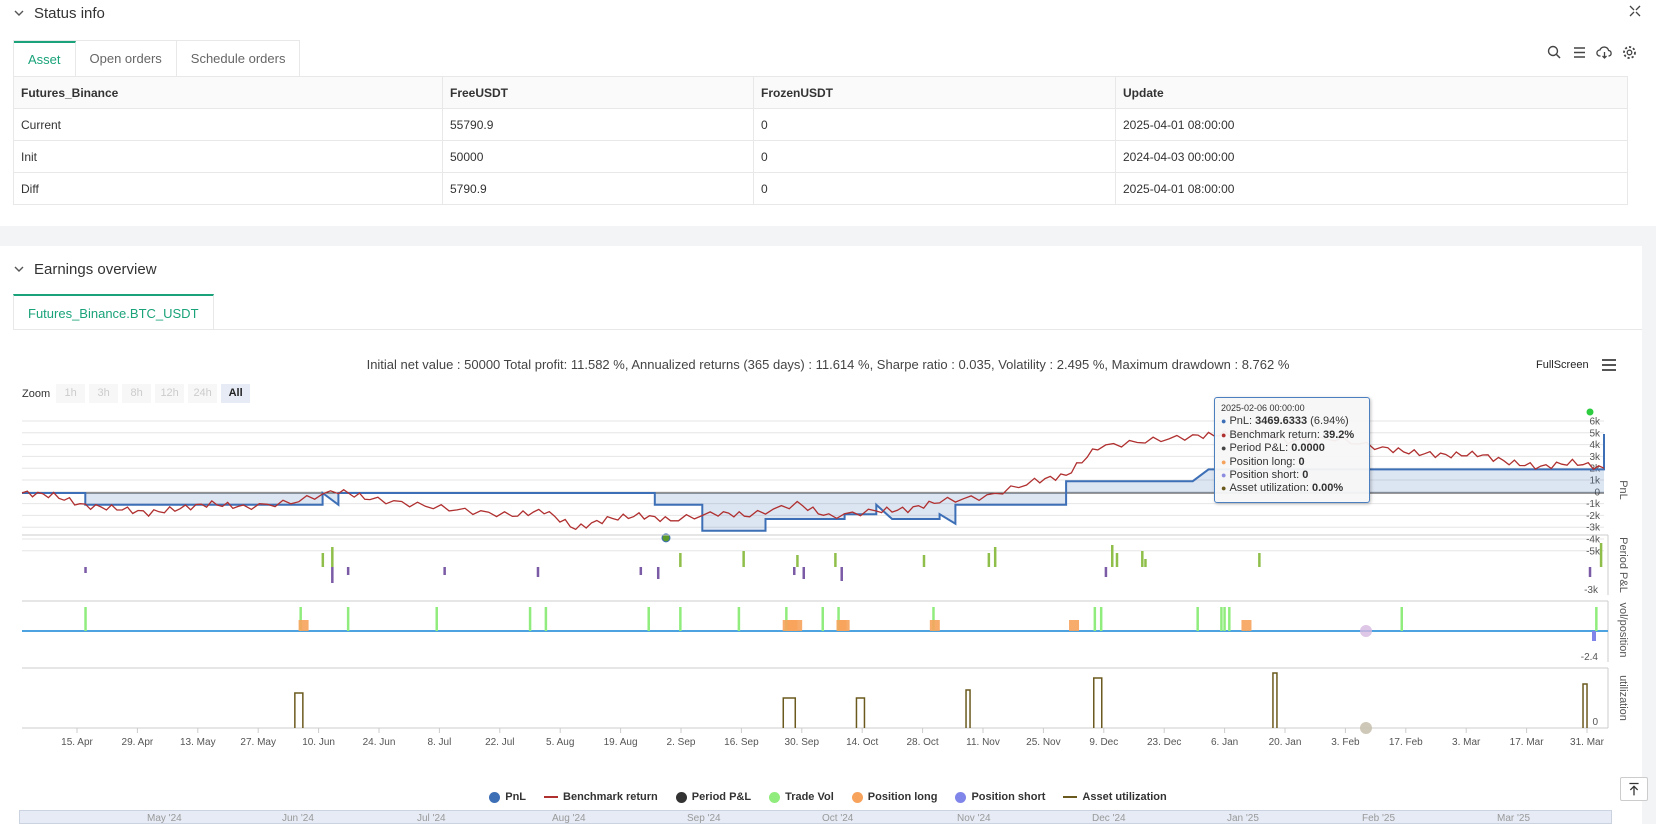  I want to click on navigator-label: Nov '24, so click(974, 818).